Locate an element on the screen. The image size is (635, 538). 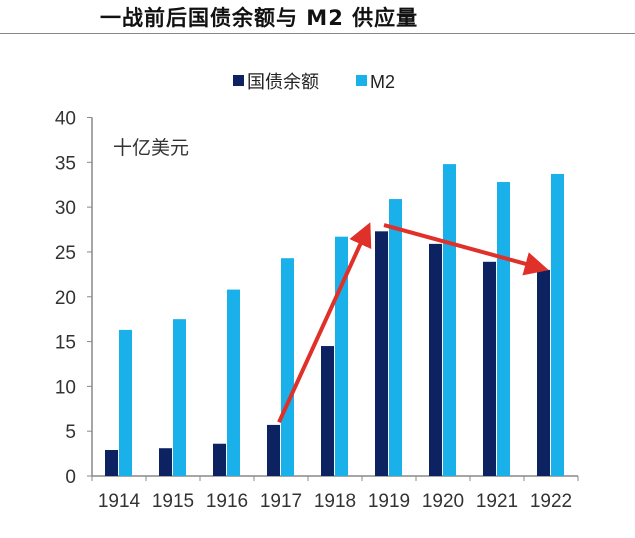
y-tick-label: 35 is located at coordinates (65, 163).